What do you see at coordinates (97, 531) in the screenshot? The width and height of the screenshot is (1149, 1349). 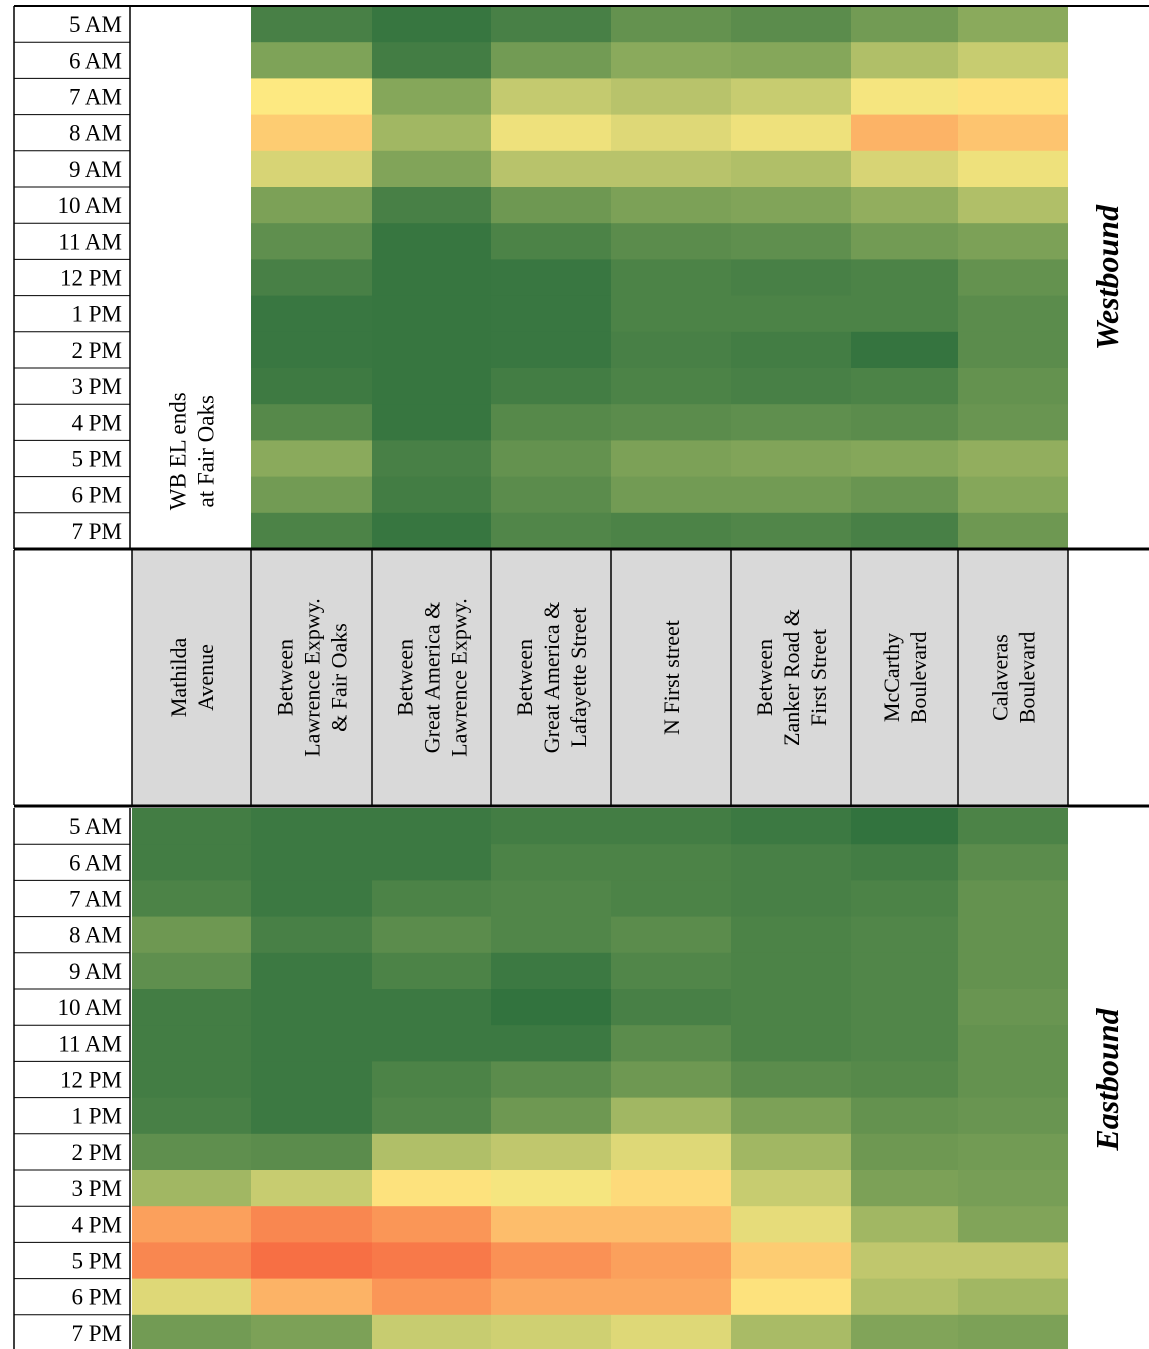 I see `time-label: 7 PM` at bounding box center [97, 531].